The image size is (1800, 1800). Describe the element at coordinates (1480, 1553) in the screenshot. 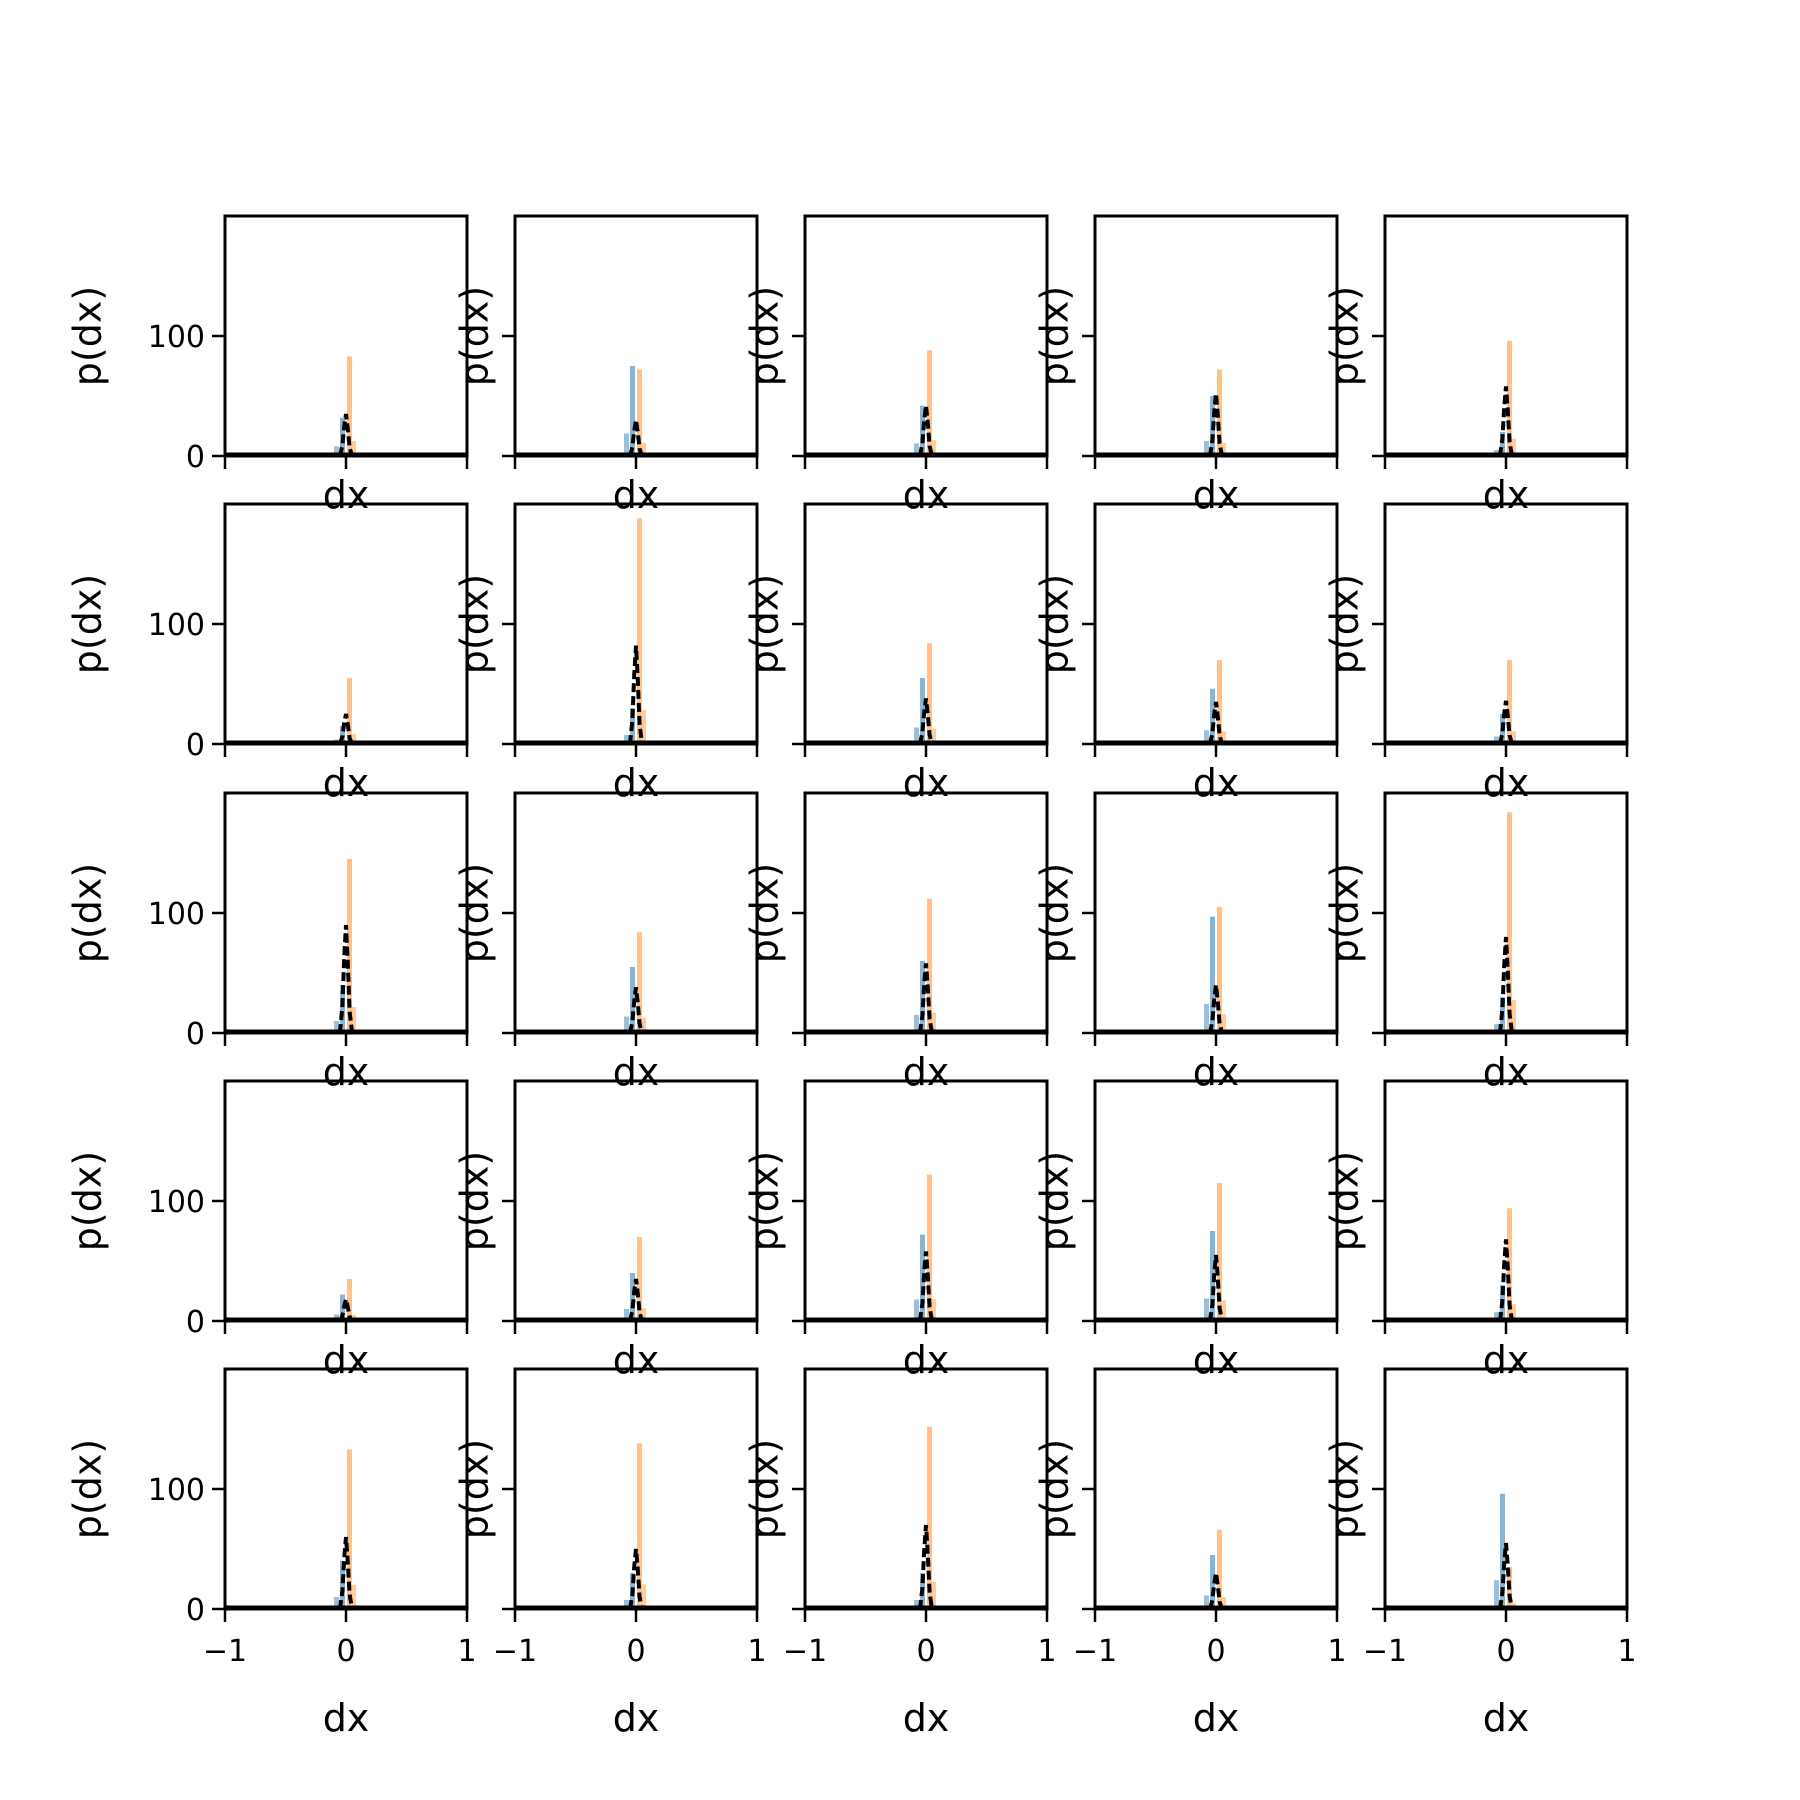

I see `subplot-5-5: −1 0 1 dx p(dx)` at that location.